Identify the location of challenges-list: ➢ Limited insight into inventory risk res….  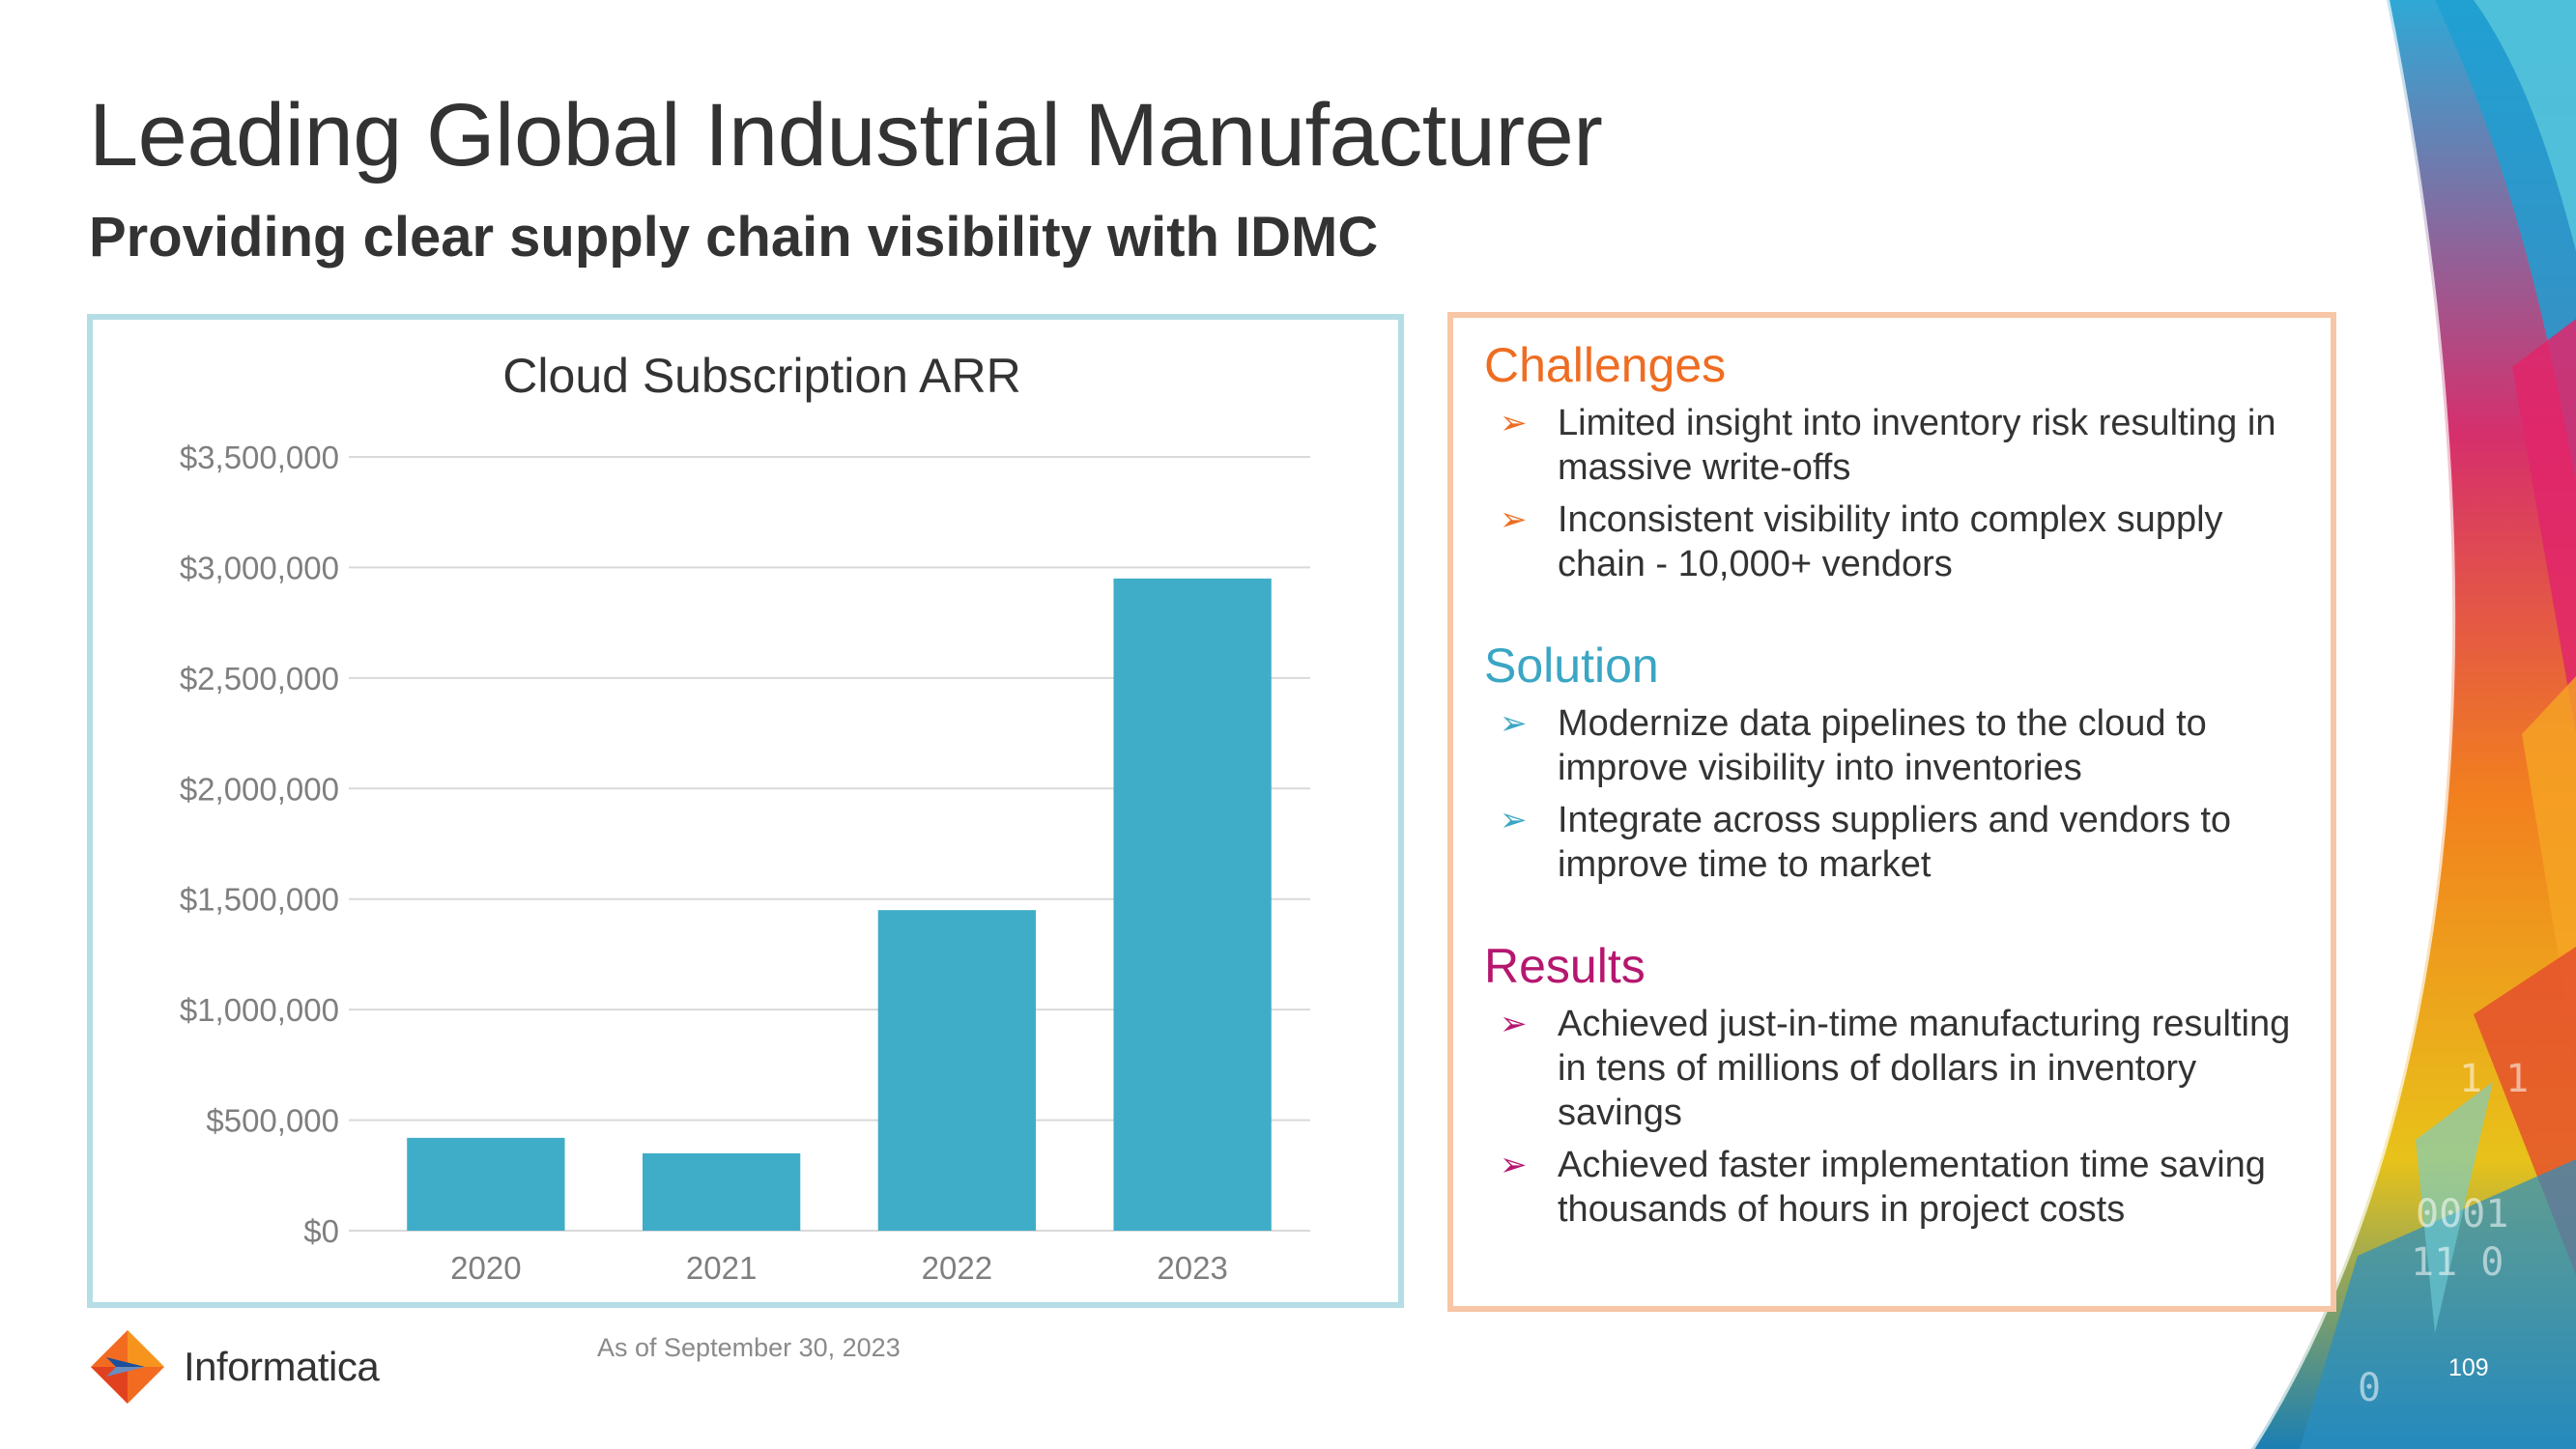
(1900, 497).